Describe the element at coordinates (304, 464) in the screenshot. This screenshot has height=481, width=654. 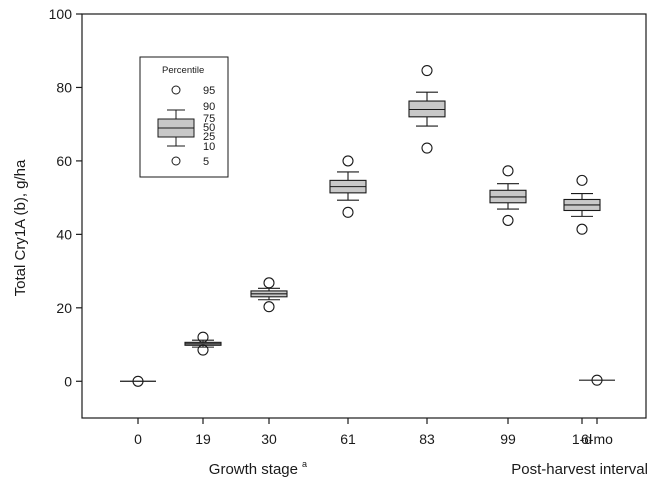
I see `x-axis-title-superscript: a` at that location.